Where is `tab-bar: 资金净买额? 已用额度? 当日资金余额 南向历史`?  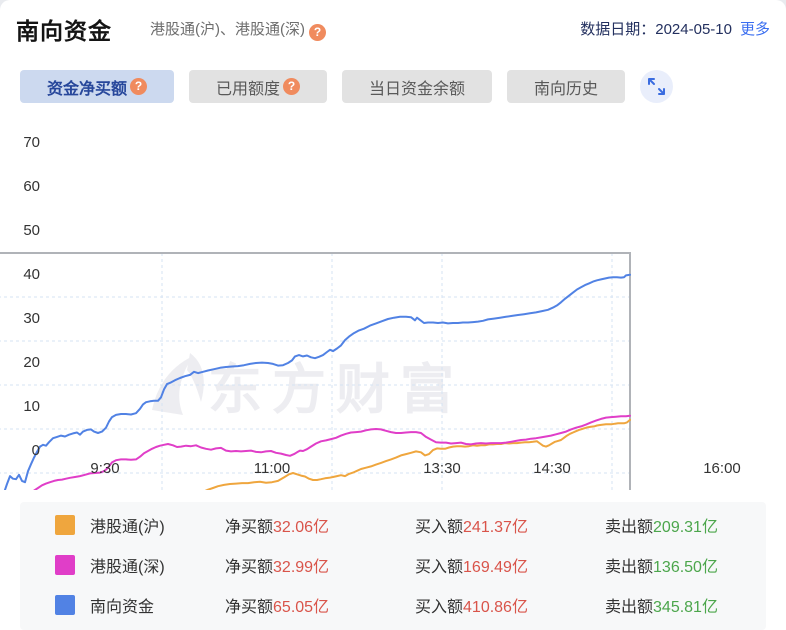
tab-bar: 资金净买额? 已用额度? 当日资金余额 南向历史 is located at coordinates (347, 86).